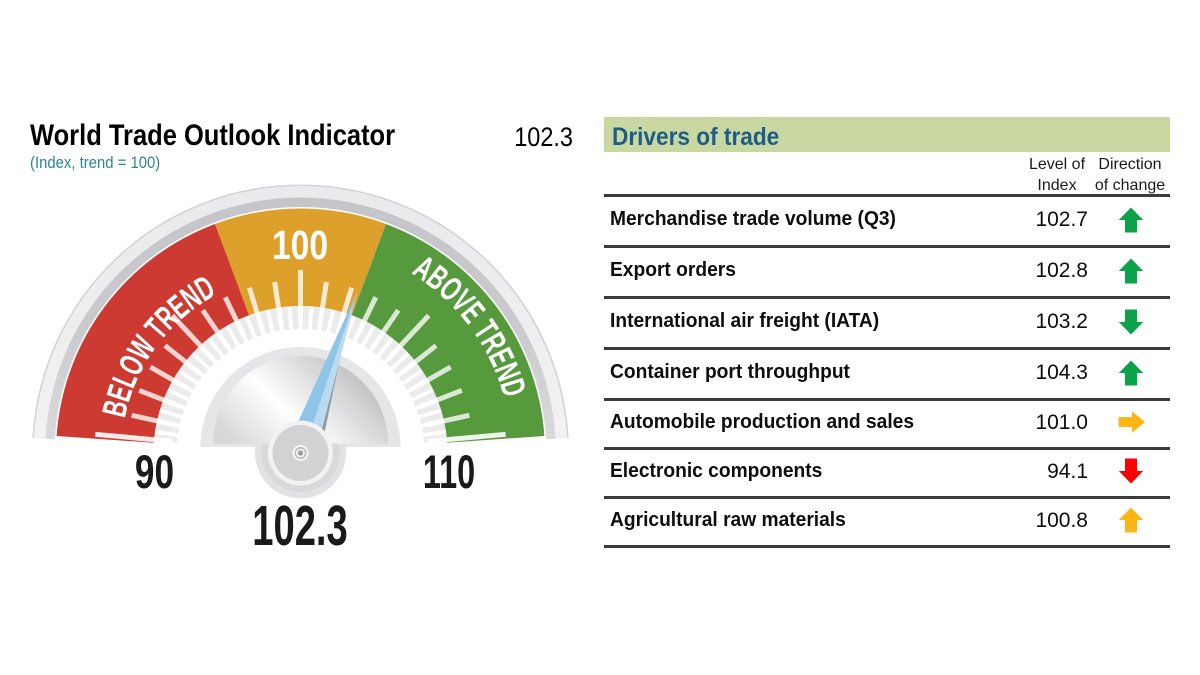 This screenshot has width=1200, height=675. What do you see at coordinates (300, 525) in the screenshot?
I see `svg-text: 102.3` at bounding box center [300, 525].